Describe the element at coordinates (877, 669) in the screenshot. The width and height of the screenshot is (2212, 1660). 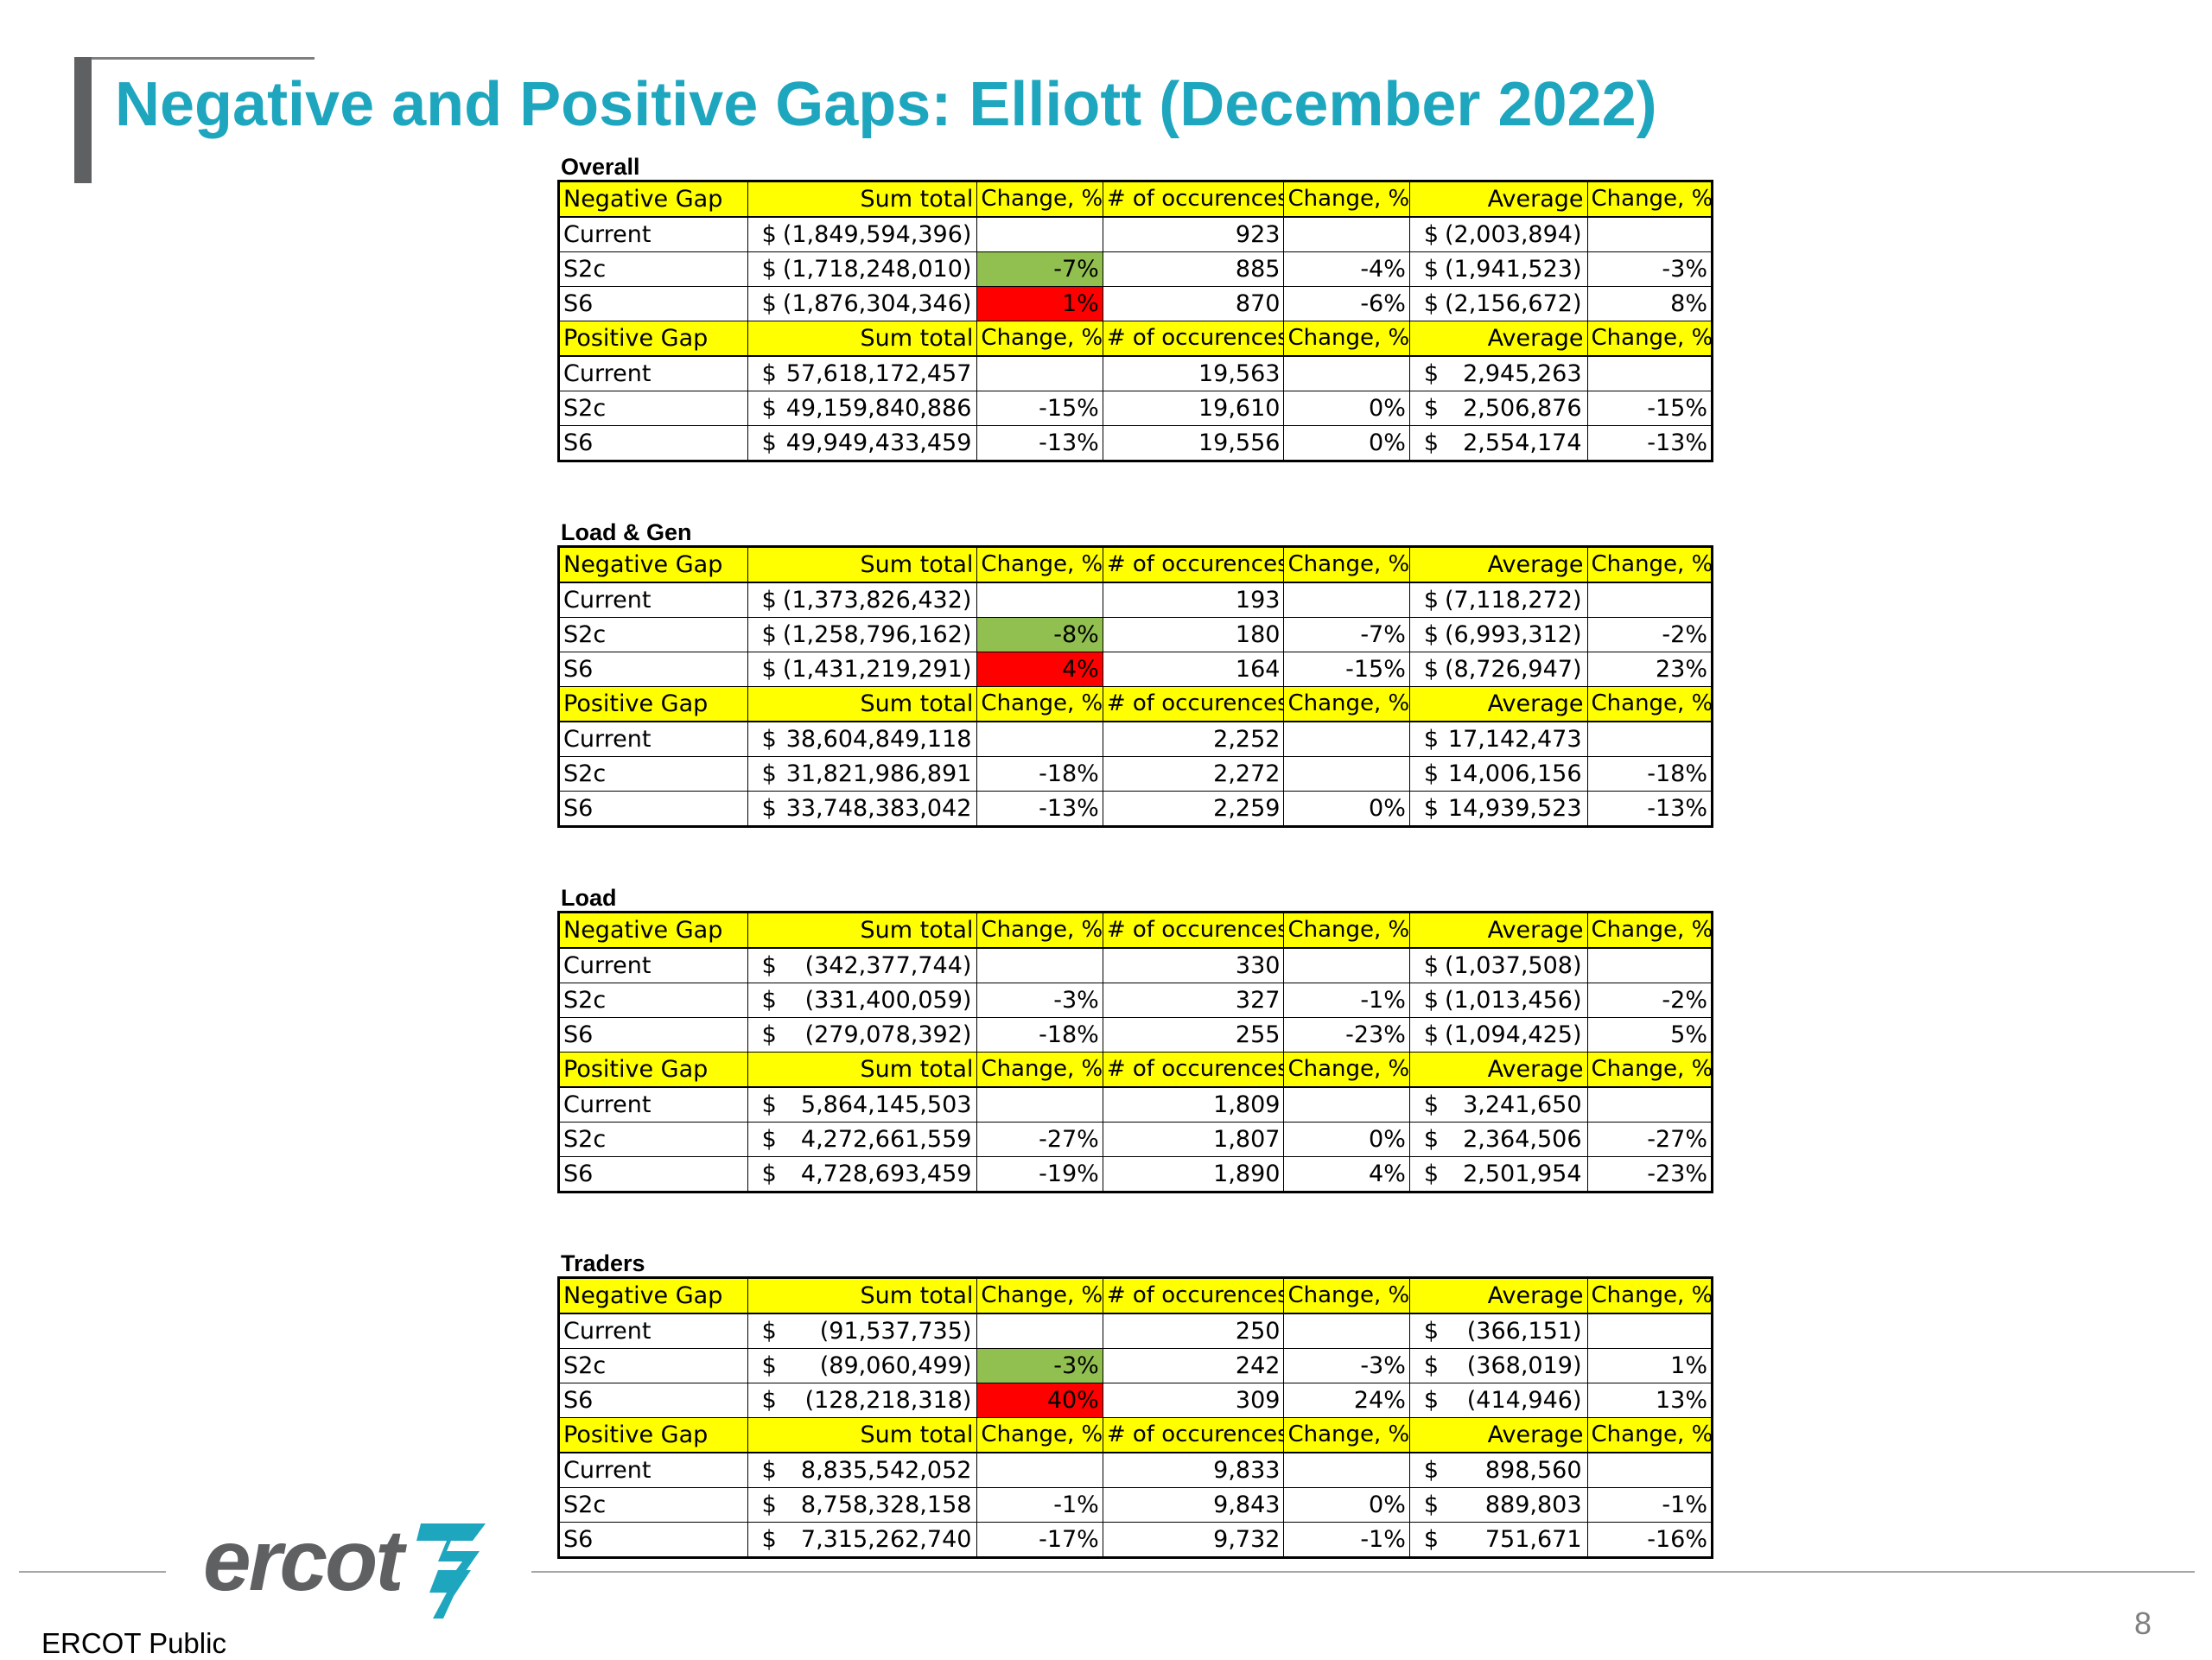
I see `amount-value: (1,431,219,291)` at that location.